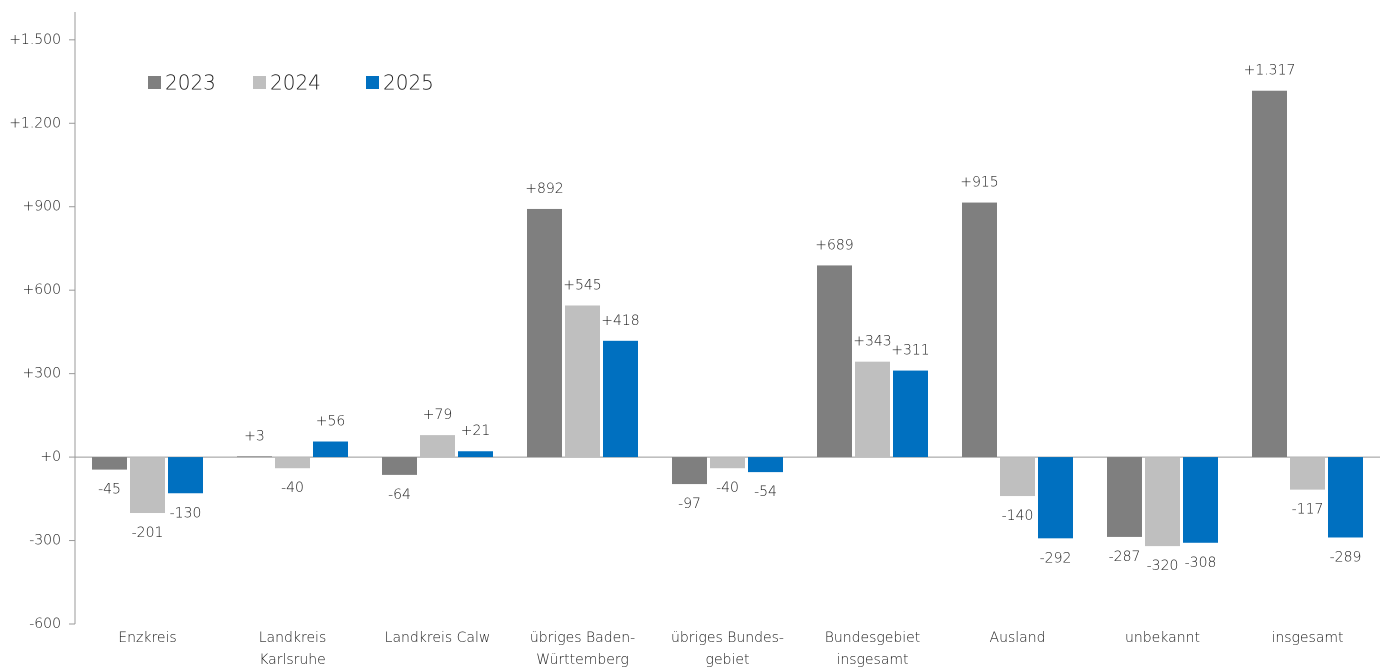 This screenshot has width=1385, height=670. What do you see at coordinates (292, 660) in the screenshot?
I see `x-tick-line: Karlsruhe` at bounding box center [292, 660].